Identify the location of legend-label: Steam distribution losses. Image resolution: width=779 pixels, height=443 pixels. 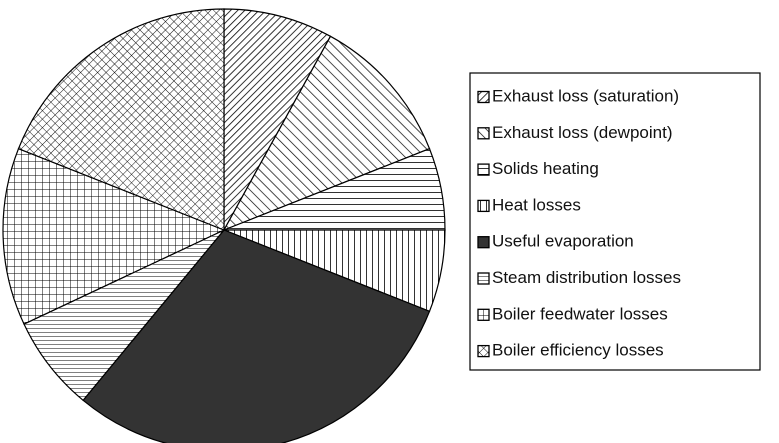
(586, 277).